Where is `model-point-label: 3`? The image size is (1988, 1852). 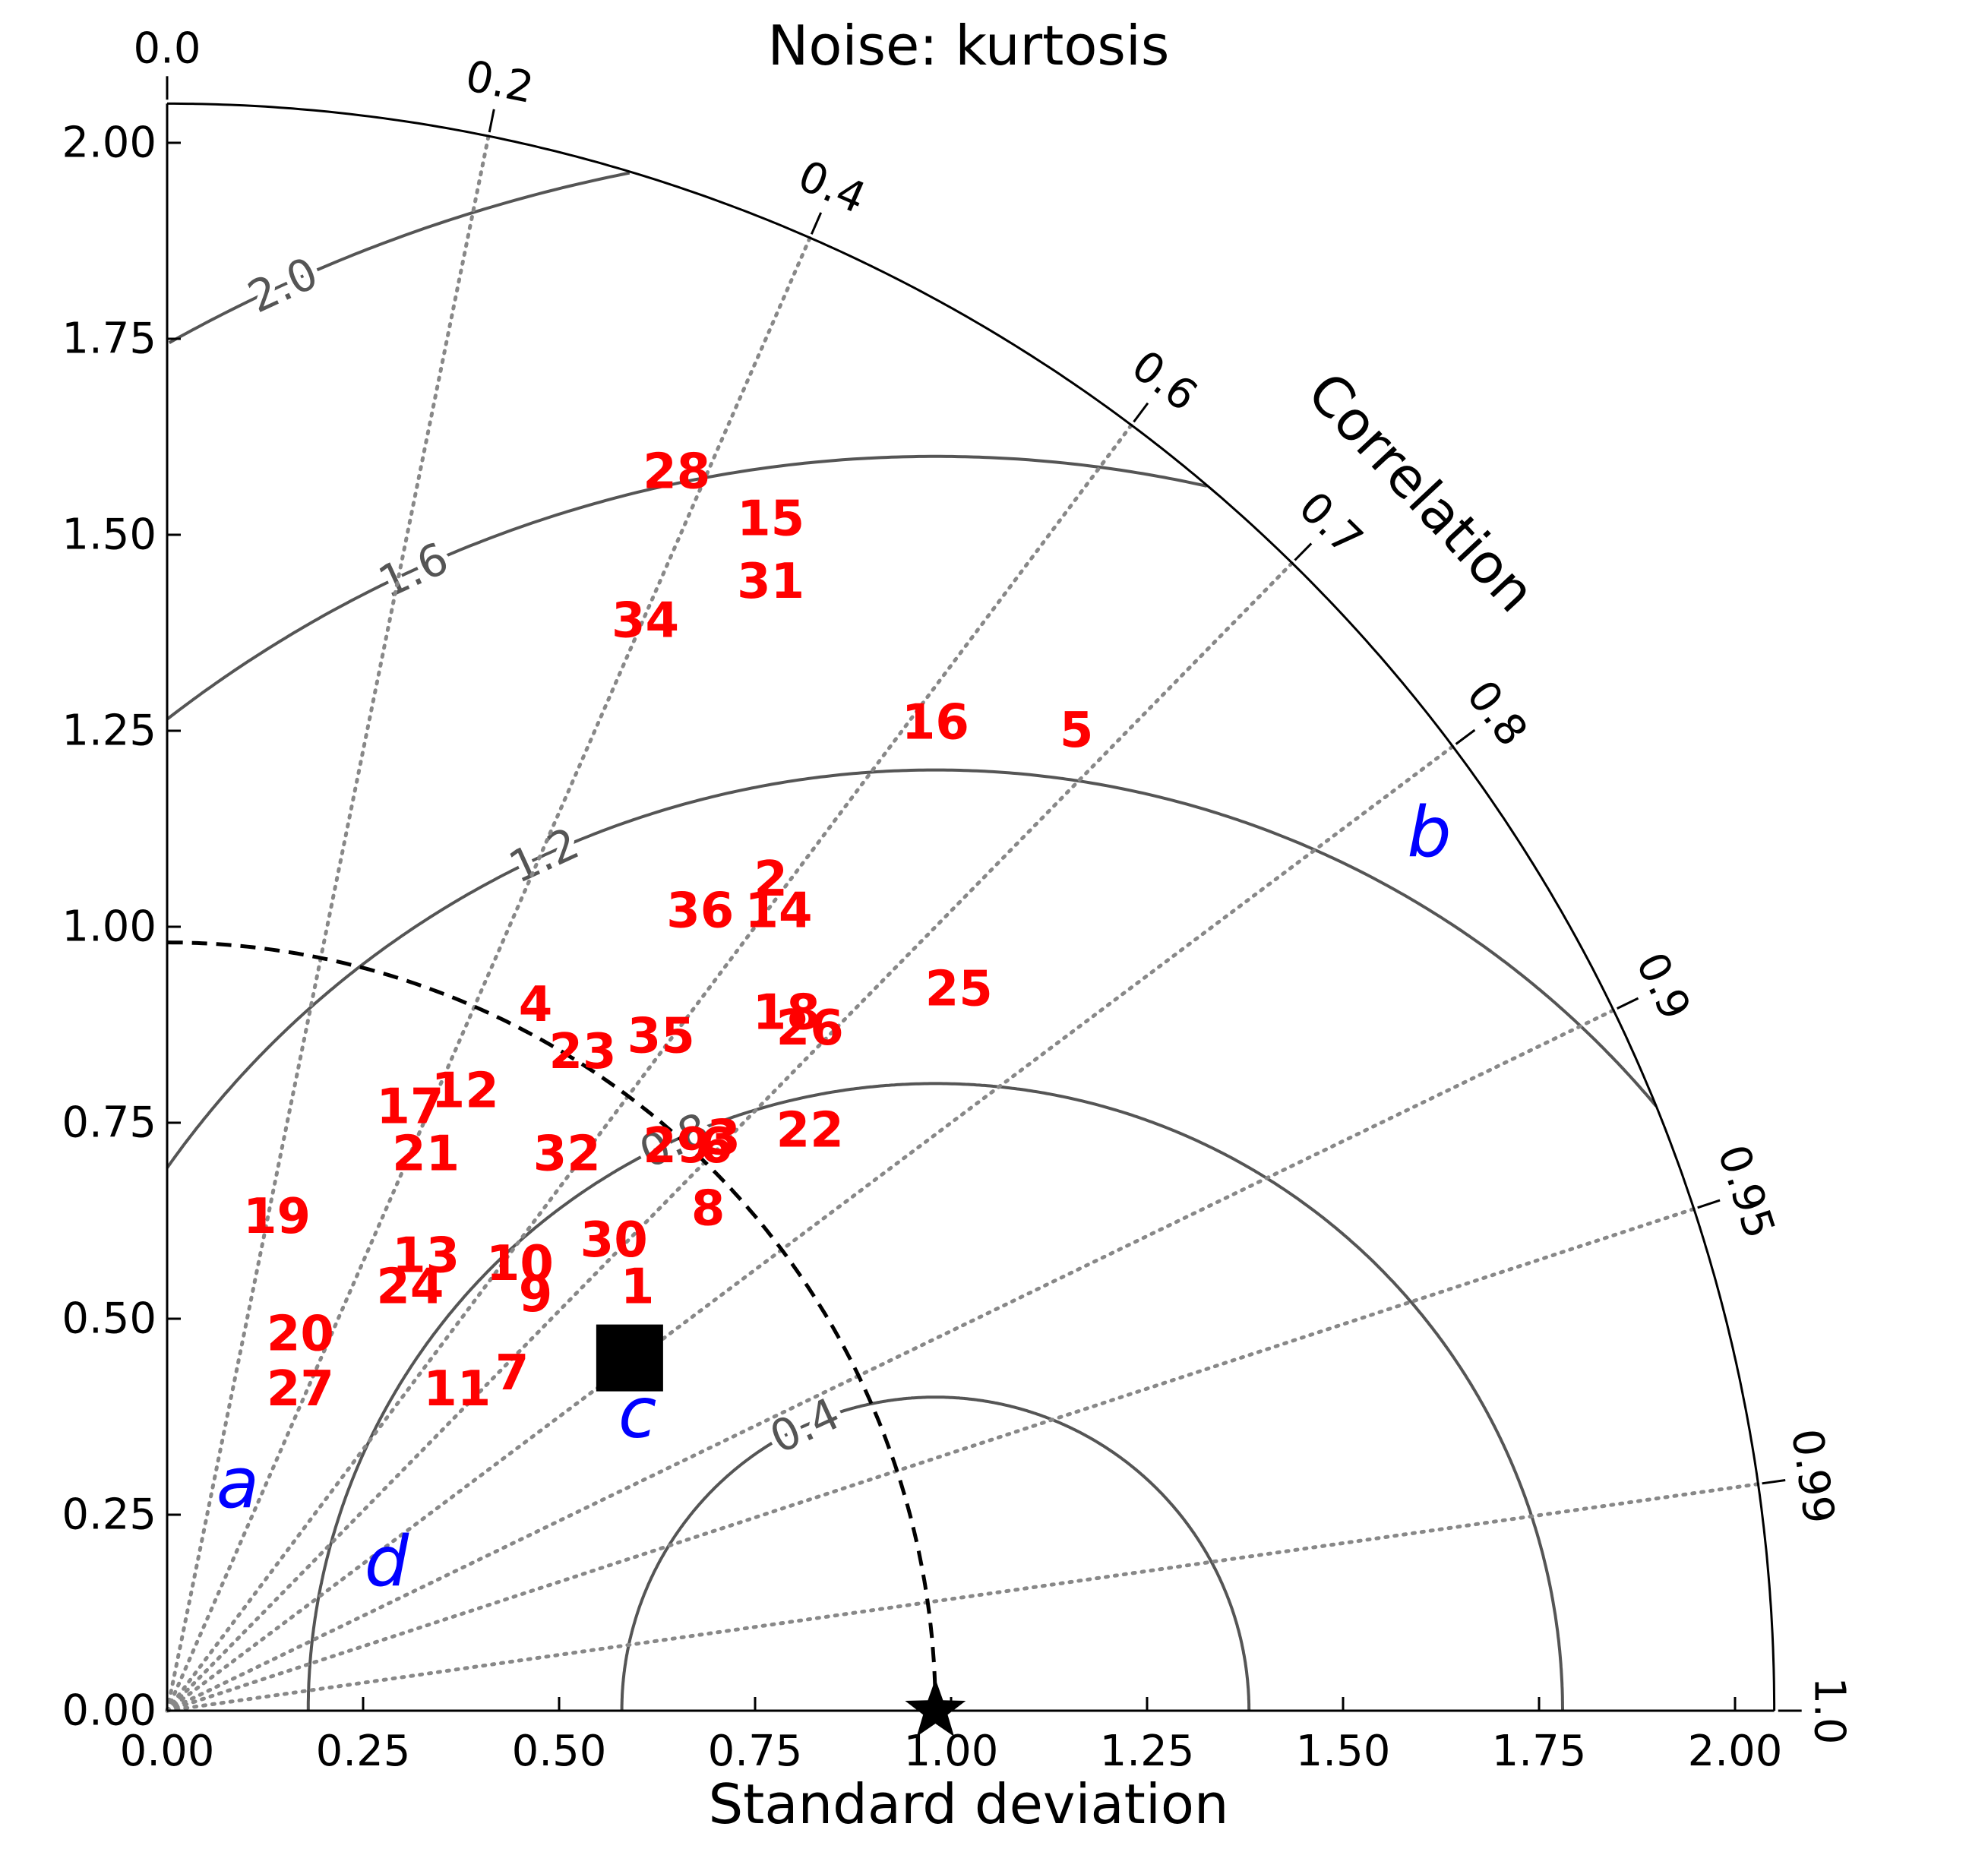
model-point-label: 3 is located at coordinates (724, 1139).